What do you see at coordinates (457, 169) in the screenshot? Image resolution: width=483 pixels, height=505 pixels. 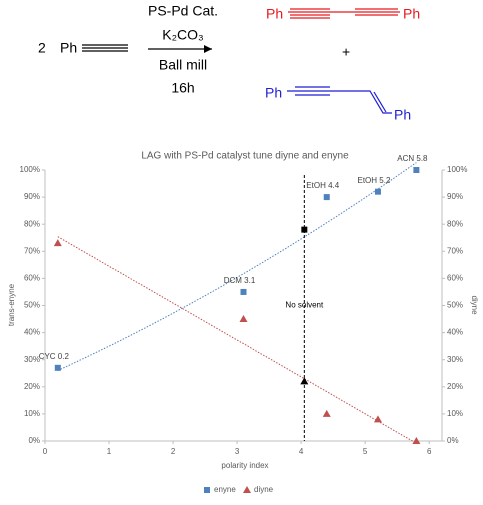 I see `y2-tick-label: 100%` at bounding box center [457, 169].